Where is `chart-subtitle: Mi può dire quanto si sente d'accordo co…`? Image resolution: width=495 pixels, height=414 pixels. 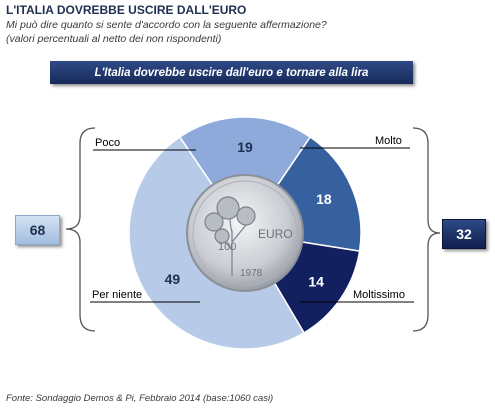 chart-subtitle: Mi può dire quanto si sente d'accordo co… is located at coordinates (166, 32).